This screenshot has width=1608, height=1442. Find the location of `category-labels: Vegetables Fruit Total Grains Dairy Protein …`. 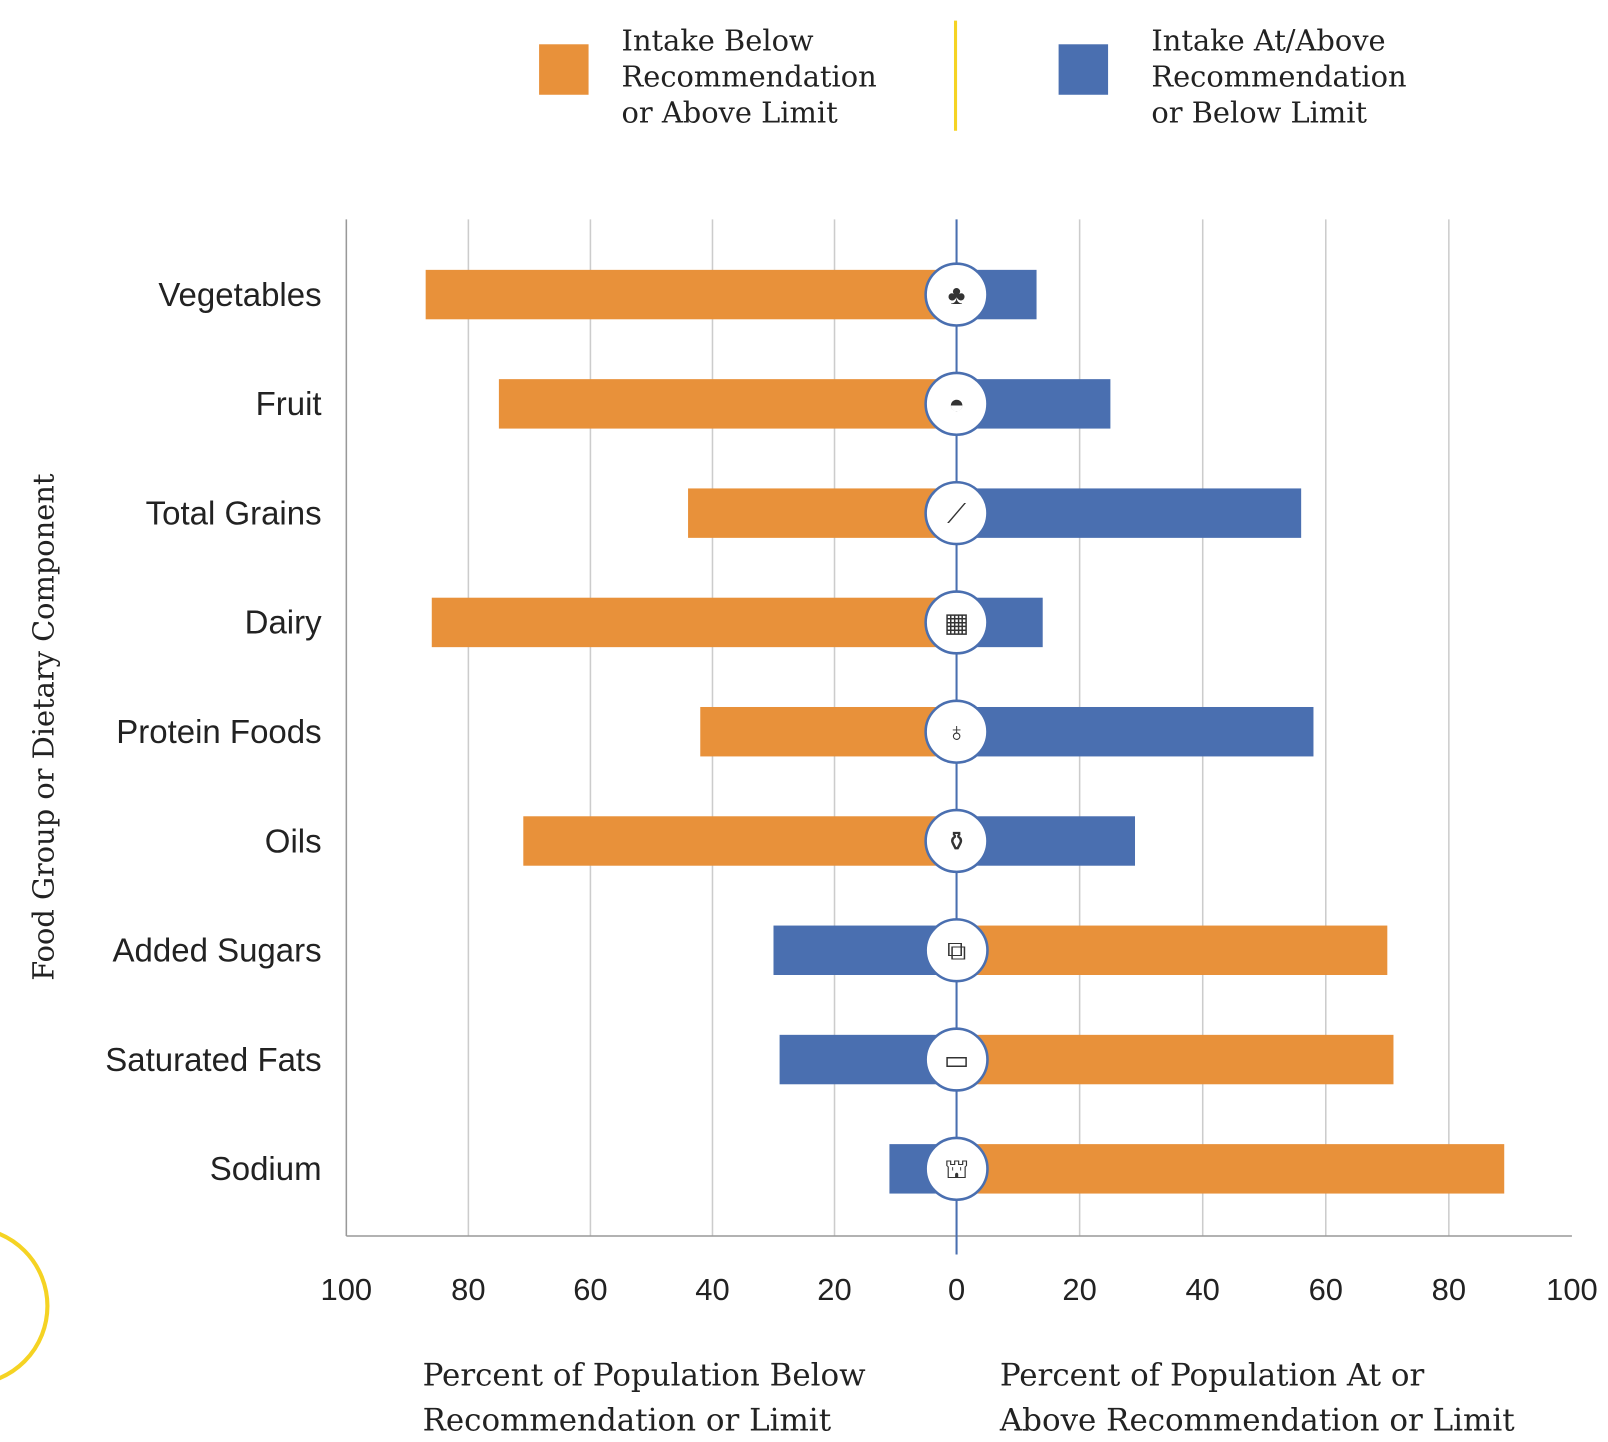

category-labels: Vegetables Fruit Total Grains Dairy Protein … is located at coordinates (213, 731).